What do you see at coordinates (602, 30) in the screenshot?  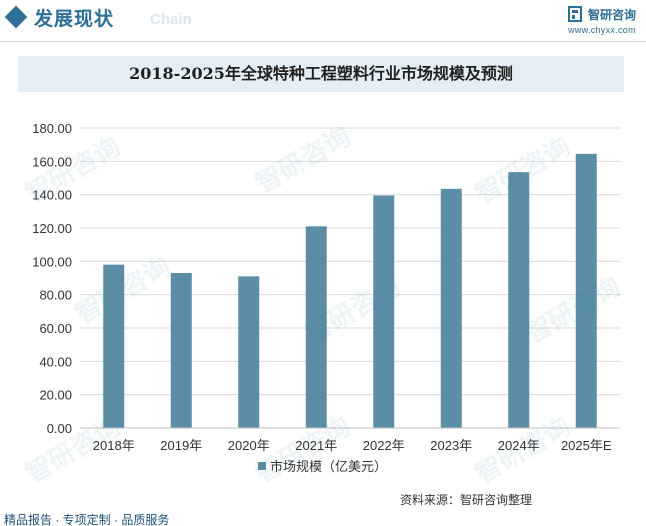 I see `logo-url: www.chyxx.com` at bounding box center [602, 30].